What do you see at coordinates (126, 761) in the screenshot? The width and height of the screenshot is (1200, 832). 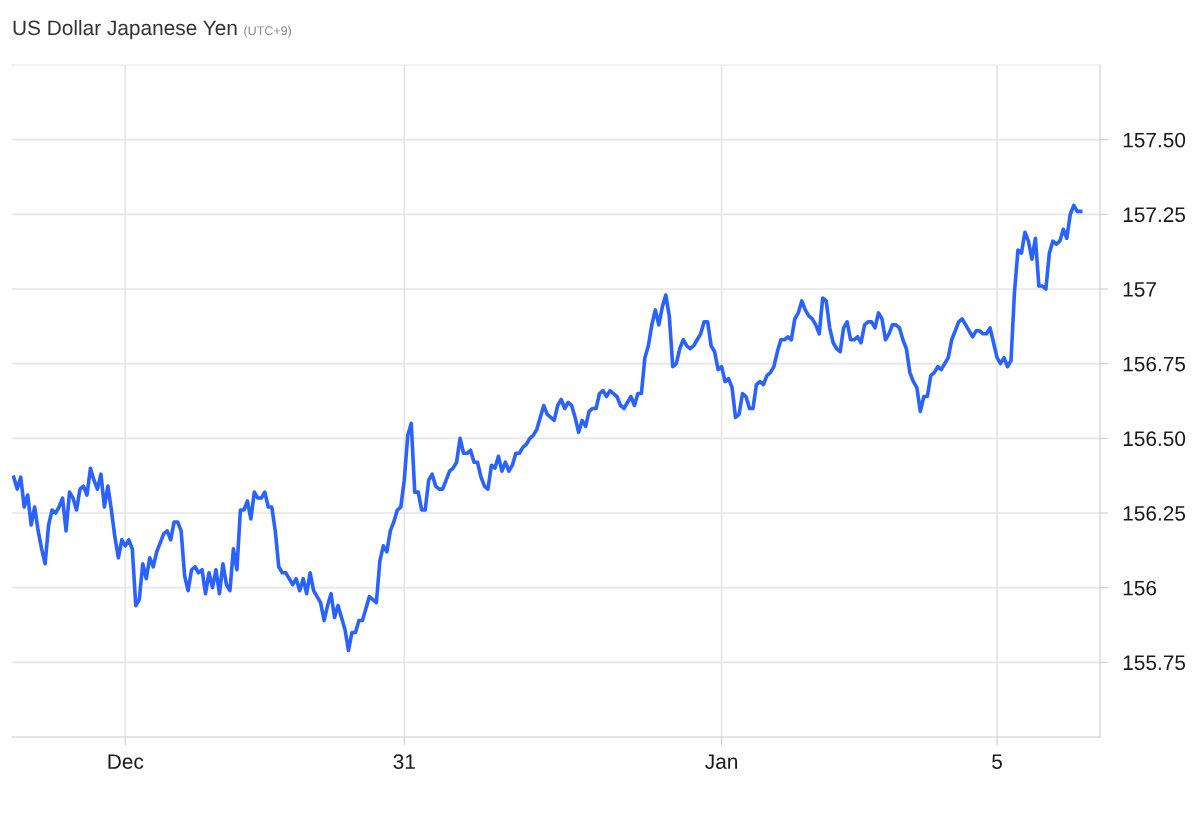 I see `x-tick-label: Dec` at bounding box center [126, 761].